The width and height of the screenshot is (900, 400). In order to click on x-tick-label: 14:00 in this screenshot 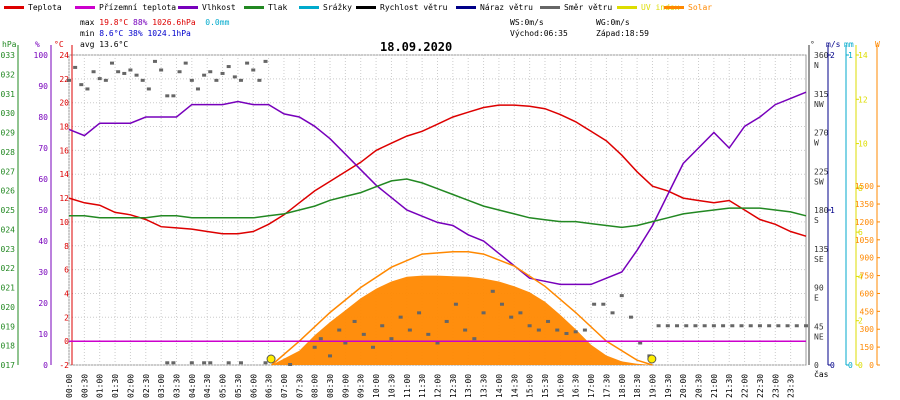, I will do `click(499, 386)`.